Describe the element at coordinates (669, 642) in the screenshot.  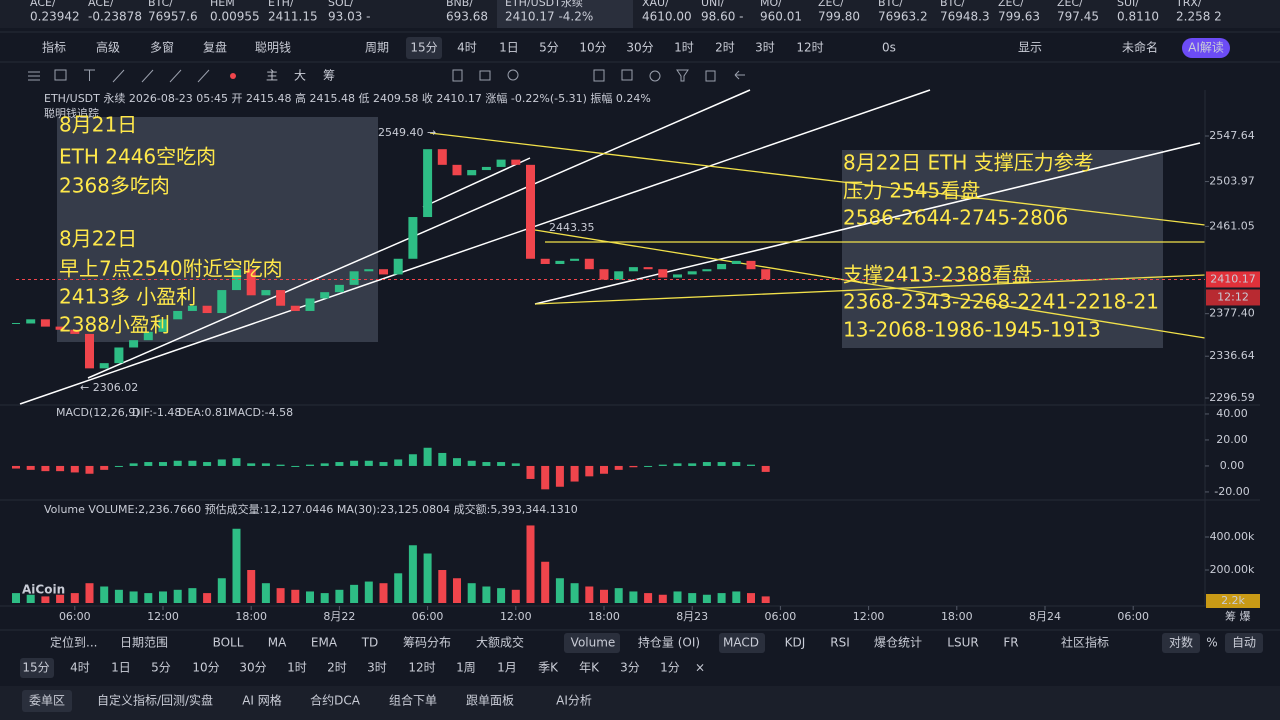
I see `indicator: 持仓量 (OI)` at that location.